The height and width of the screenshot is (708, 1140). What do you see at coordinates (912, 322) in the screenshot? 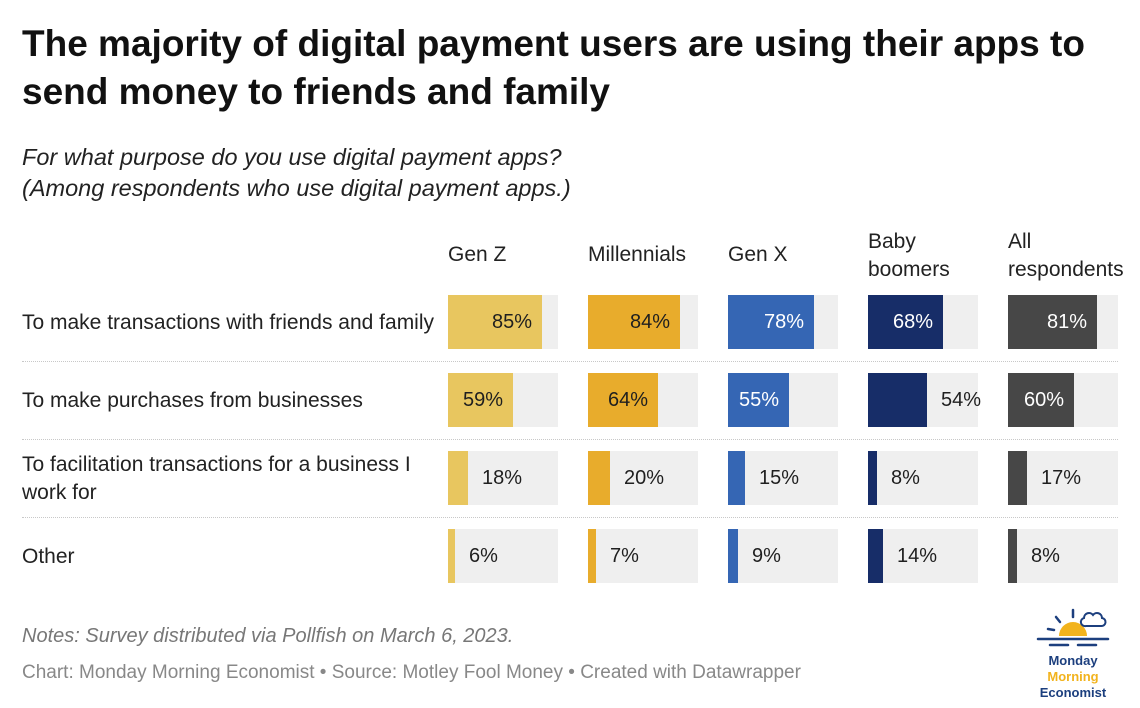
I see `bar-value-label: 68%` at bounding box center [912, 322].